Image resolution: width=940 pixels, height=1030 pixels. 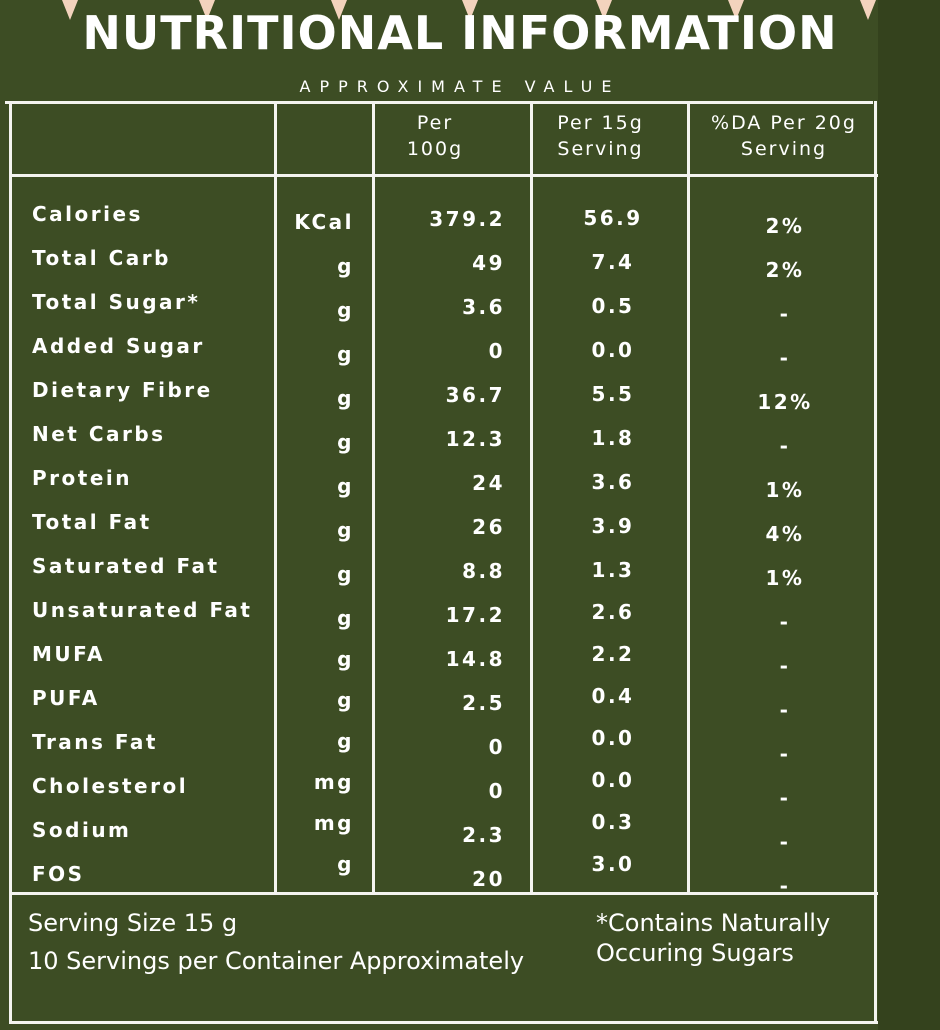 What do you see at coordinates (488, 483) in the screenshot?
I see `per-100g: 24` at bounding box center [488, 483].